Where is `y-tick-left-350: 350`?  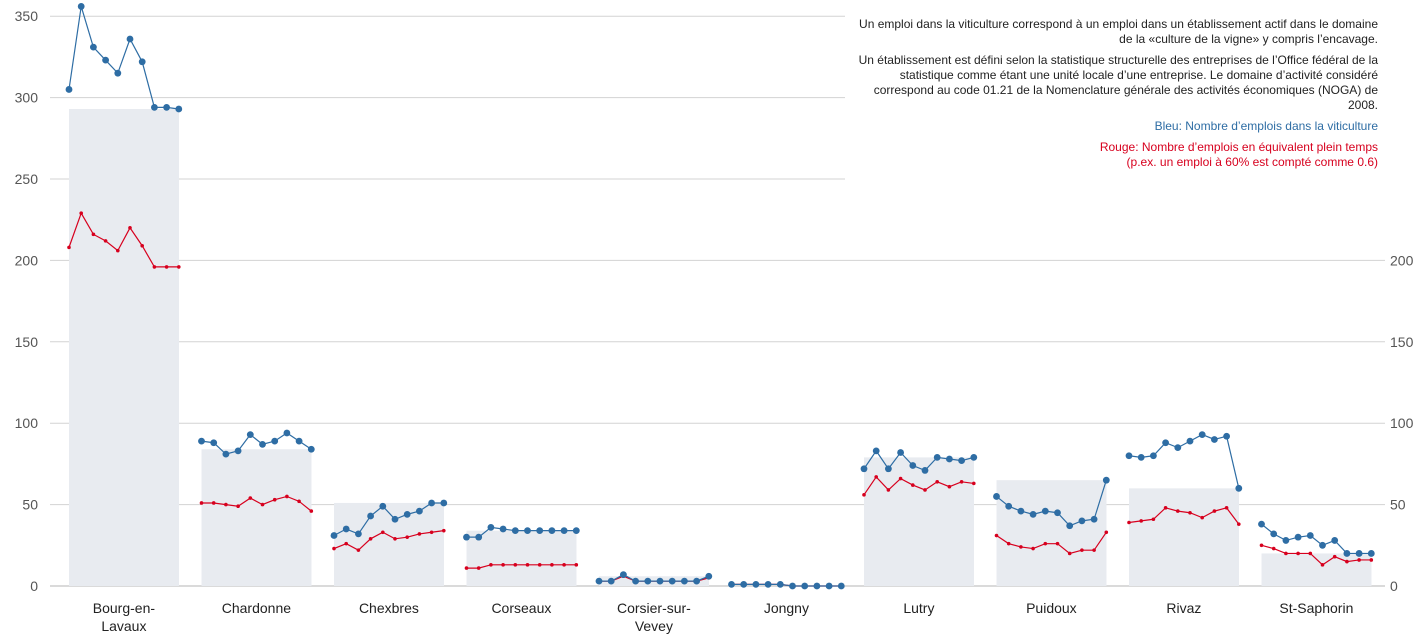
y-tick-left-350: 350 is located at coordinates (27, 16).